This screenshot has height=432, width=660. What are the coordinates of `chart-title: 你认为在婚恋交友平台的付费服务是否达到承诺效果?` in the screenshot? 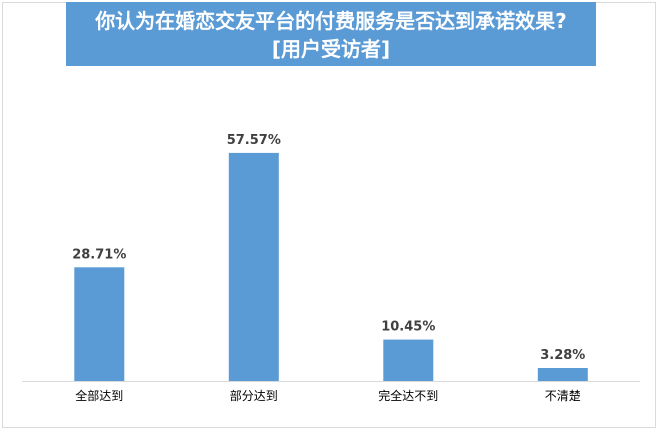 It's located at (331, 21).